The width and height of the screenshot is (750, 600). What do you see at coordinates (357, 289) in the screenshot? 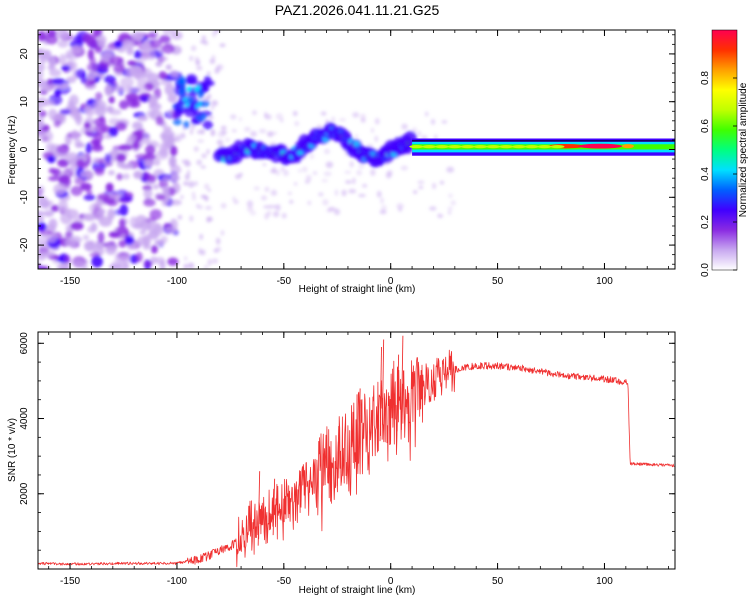
I see `spectrogram-xlabel: Height of straight line (km)` at bounding box center [357, 289].